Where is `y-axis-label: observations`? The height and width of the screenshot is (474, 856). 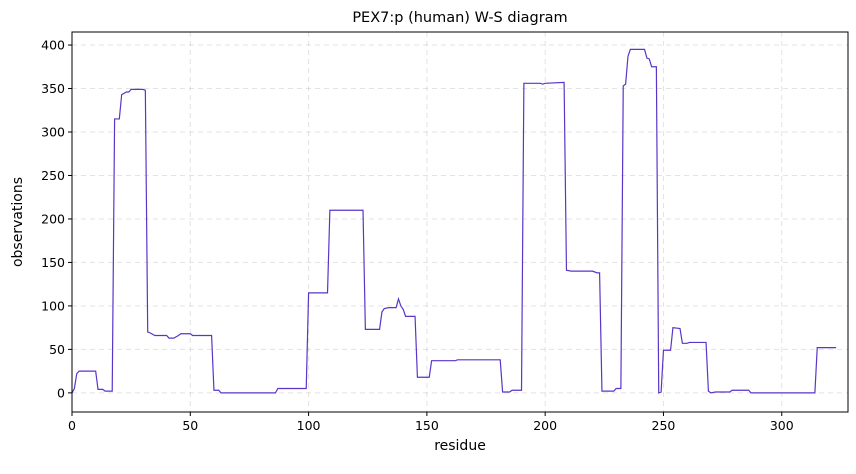
y-axis-label: observations is located at coordinates (18, 222).